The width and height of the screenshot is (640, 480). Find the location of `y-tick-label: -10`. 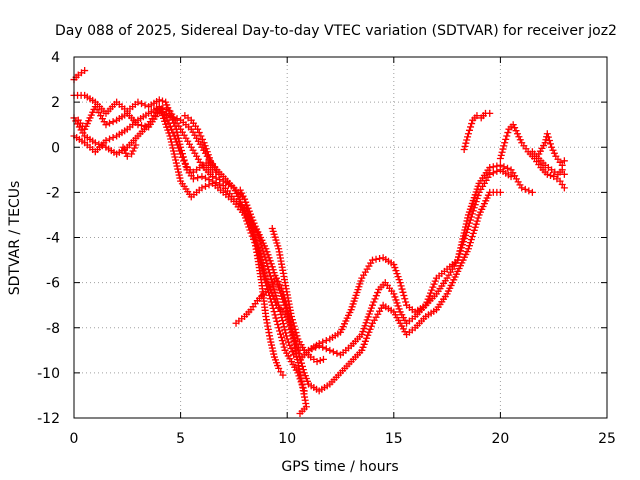

y-tick-label: -10 is located at coordinates (48, 374).